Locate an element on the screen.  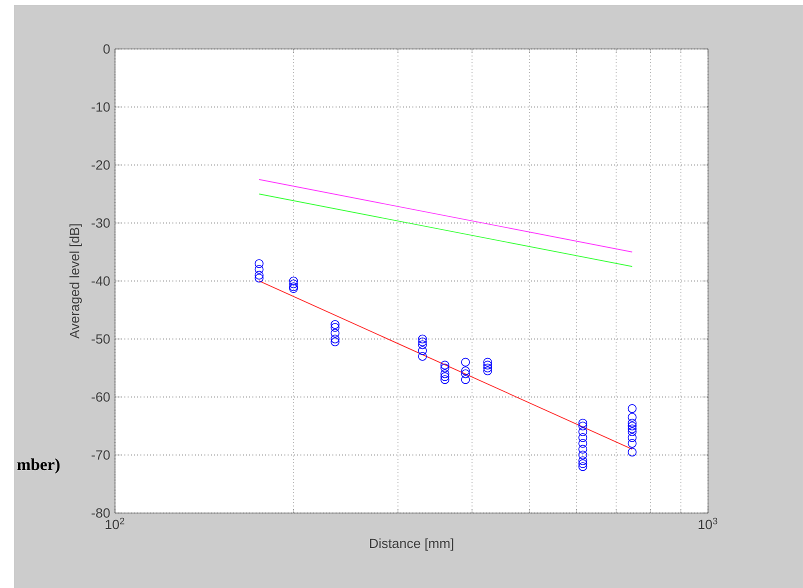
y-tick-label: -20 is located at coordinates (101, 165).